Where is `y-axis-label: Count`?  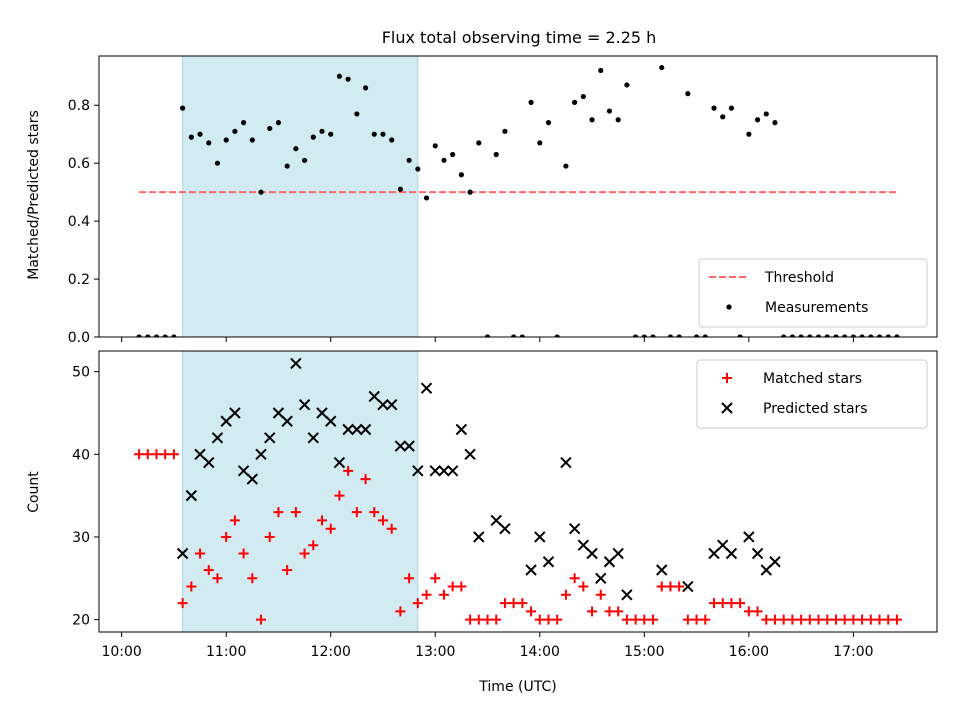
y-axis-label: Count is located at coordinates (34, 492).